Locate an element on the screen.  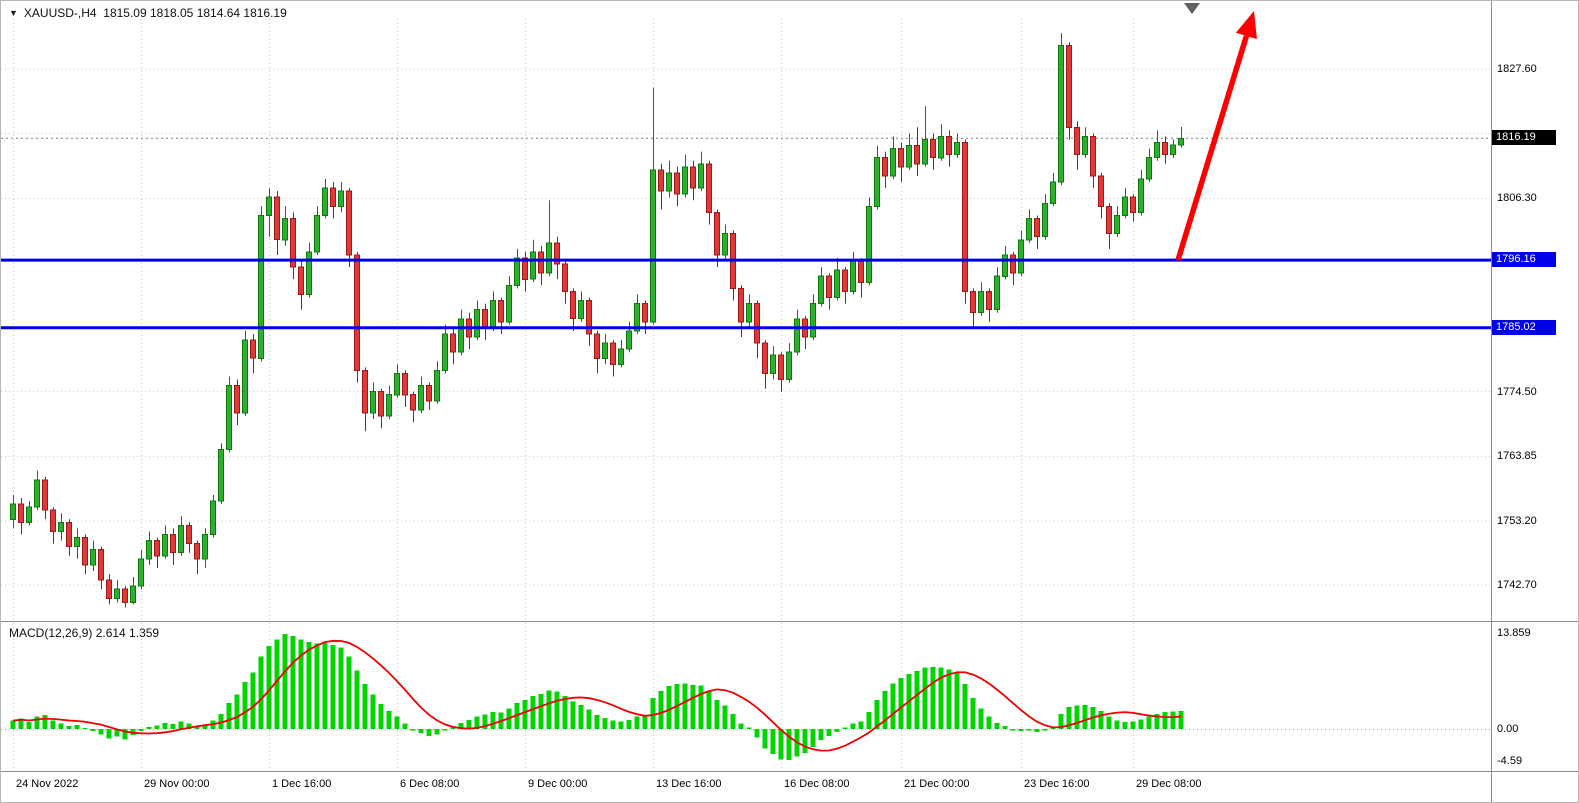
trend-arrow is located at coordinates (1216, 136).